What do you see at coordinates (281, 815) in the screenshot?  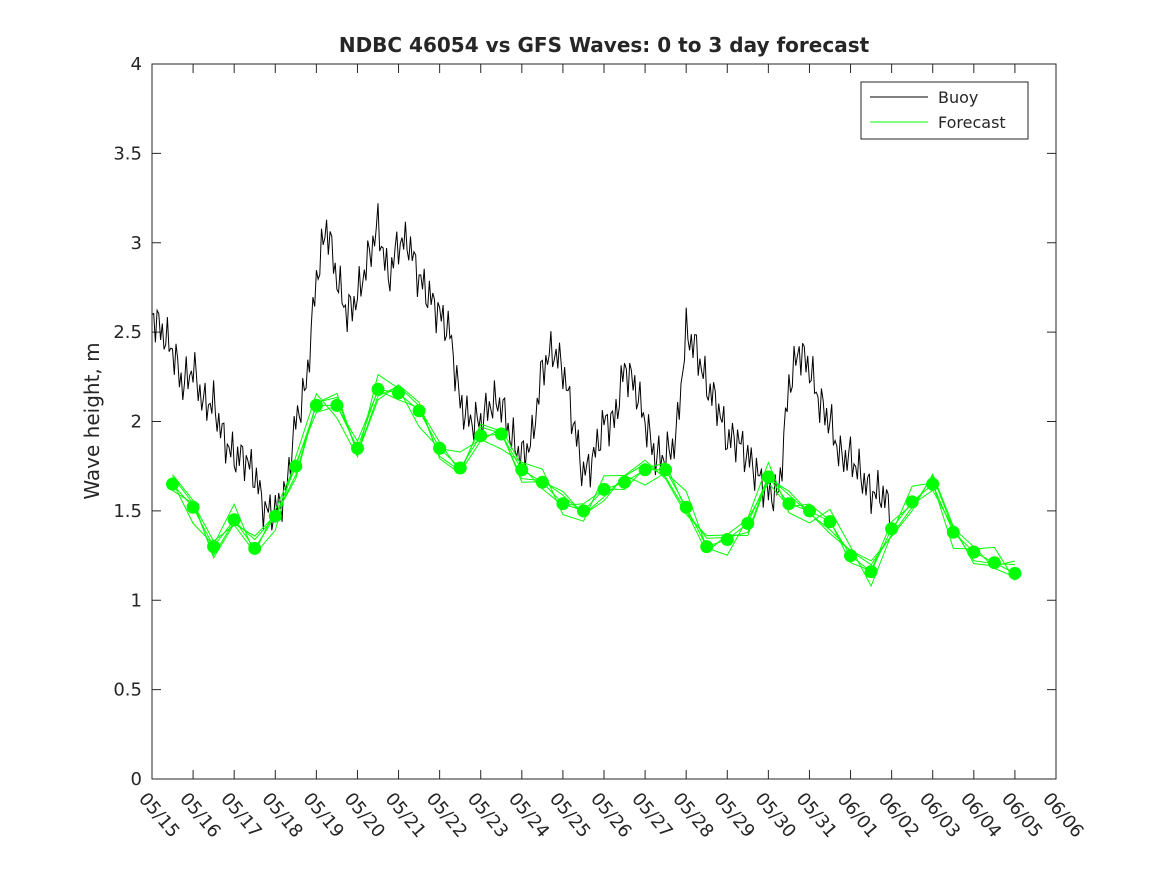 I see `x-tick-label: 05/18` at bounding box center [281, 815].